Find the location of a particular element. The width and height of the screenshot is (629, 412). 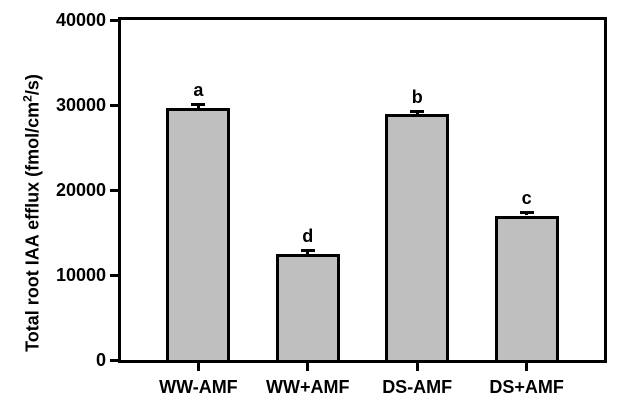

bar-DS+AMF is located at coordinates (526, 287).